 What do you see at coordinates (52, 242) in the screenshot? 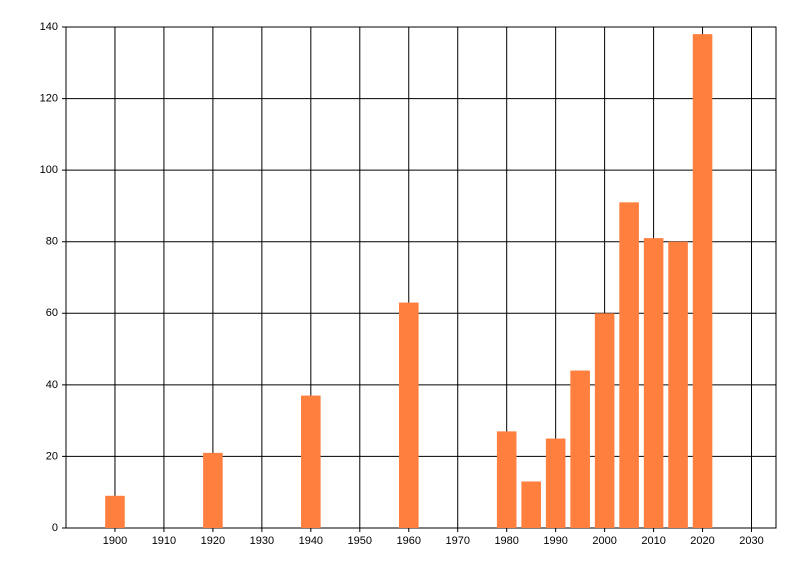
I see `y-tick-label: 80` at bounding box center [52, 242].